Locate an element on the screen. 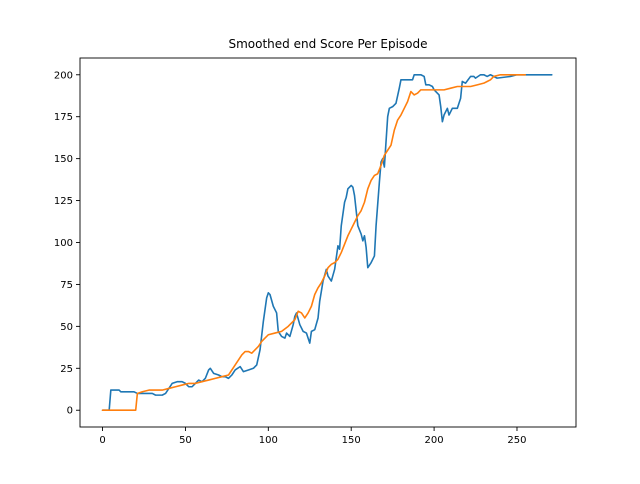 This screenshot has width=640, height=484. y-tick-label: 75 is located at coordinates (66, 285).